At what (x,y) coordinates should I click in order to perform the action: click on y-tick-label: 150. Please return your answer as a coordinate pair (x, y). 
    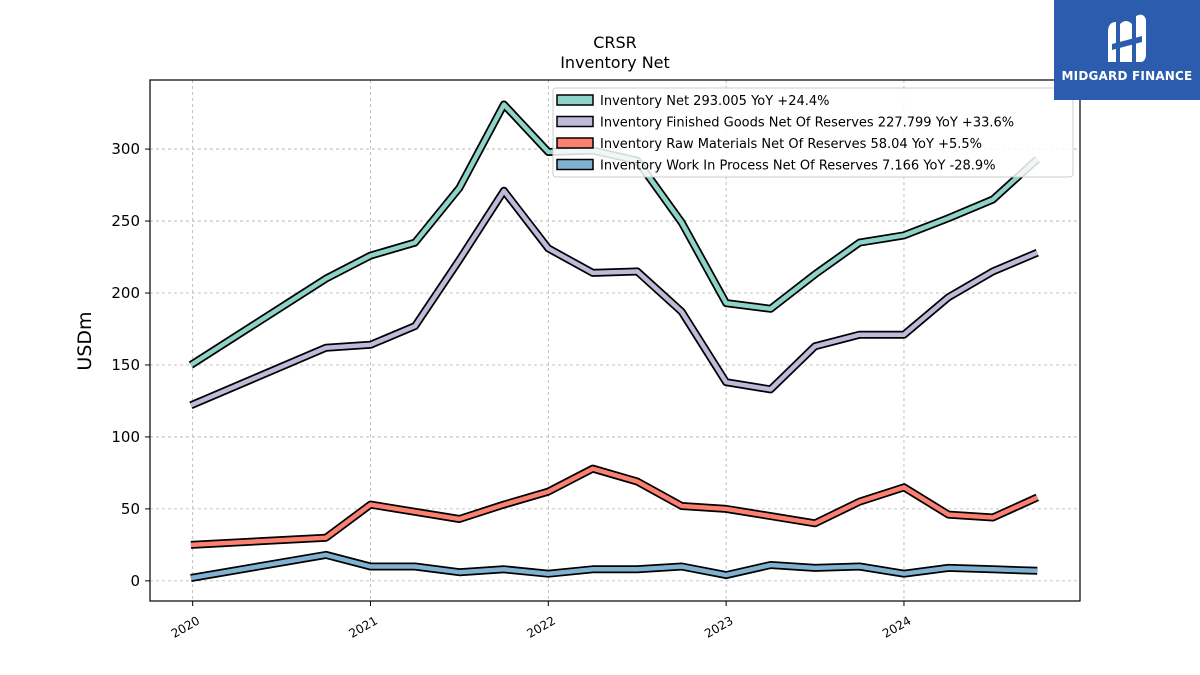
    Looking at the image, I should click on (125, 365).